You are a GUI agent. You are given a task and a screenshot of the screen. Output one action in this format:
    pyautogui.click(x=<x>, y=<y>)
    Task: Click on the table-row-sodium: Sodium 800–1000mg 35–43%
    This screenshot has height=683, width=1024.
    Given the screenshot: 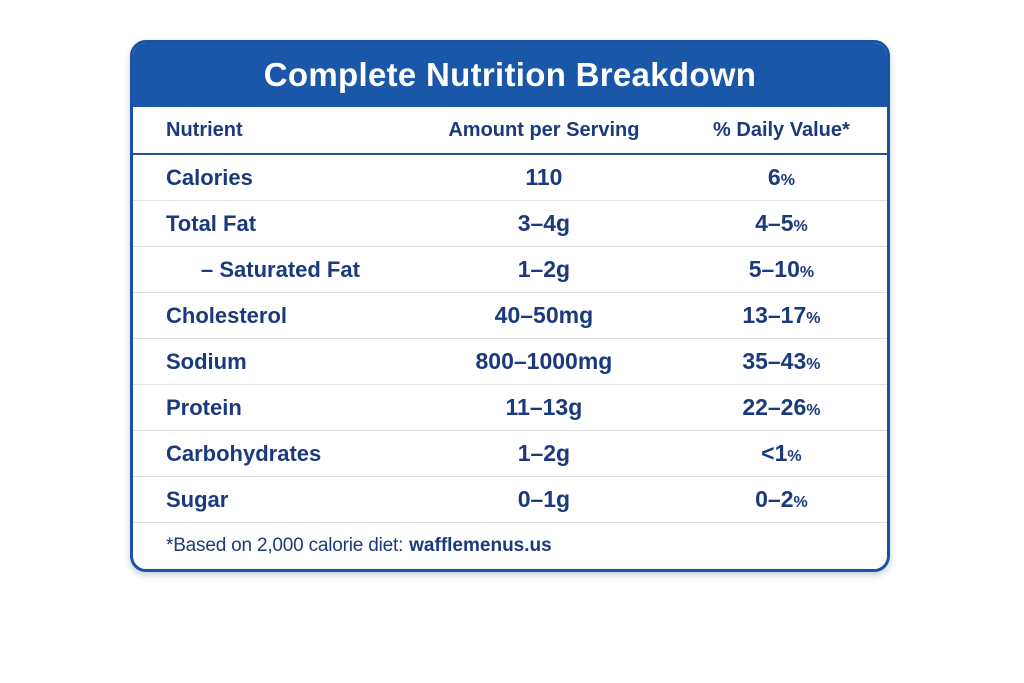 What is the action you would take?
    pyautogui.click(x=510, y=362)
    